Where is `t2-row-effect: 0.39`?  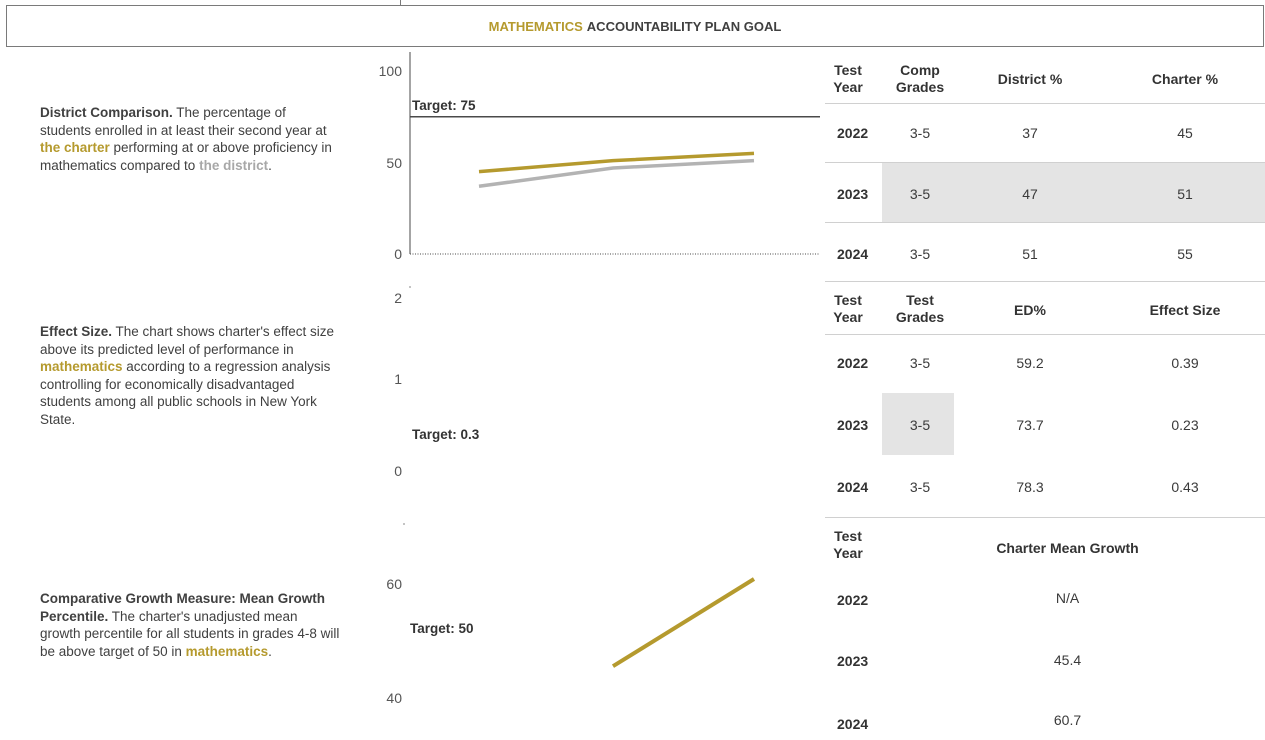 t2-row-effect: 0.39 is located at coordinates (1185, 363).